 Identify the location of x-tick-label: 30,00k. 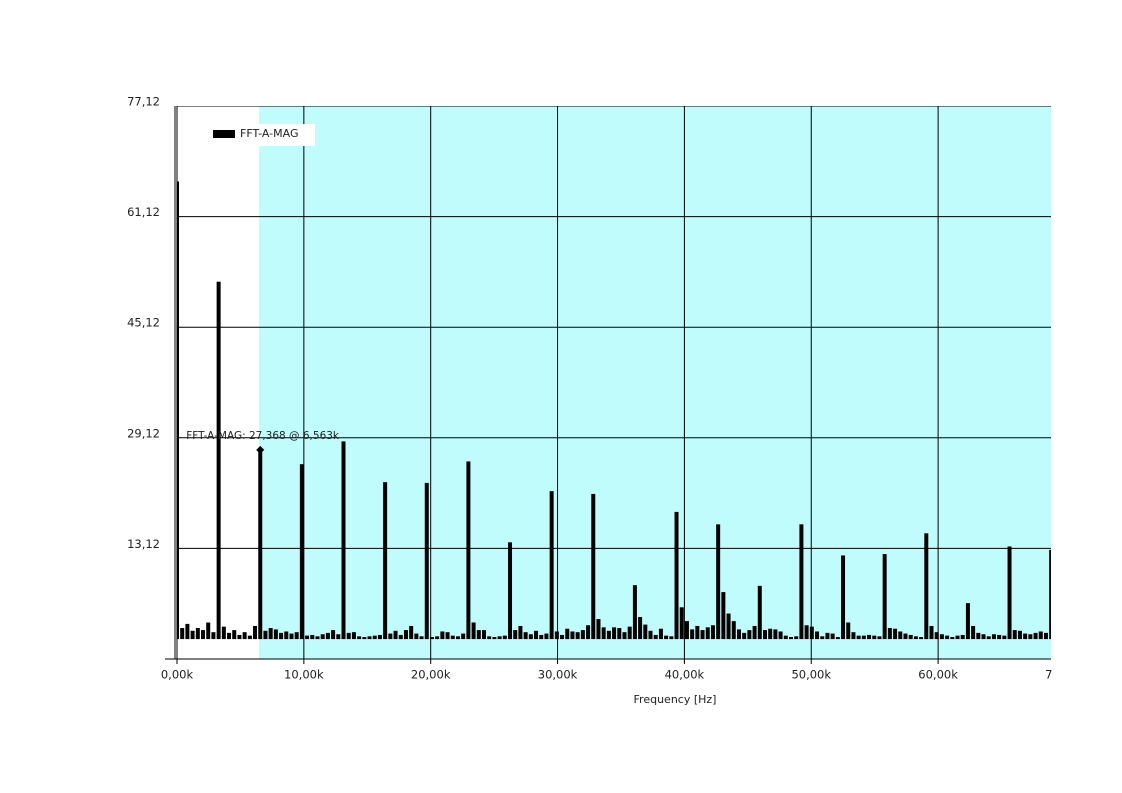
(558, 675).